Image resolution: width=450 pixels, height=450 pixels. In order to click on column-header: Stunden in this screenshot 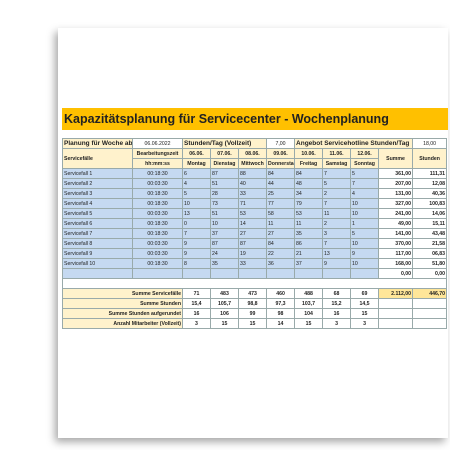, I will do `click(430, 158)`.